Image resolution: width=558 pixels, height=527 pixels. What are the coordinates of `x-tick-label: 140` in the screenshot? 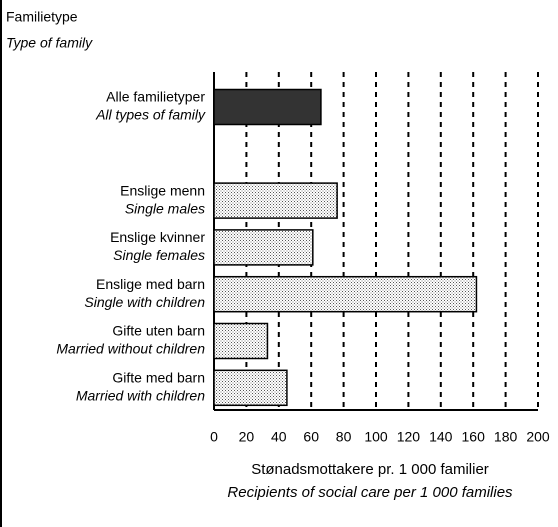 It's located at (441, 437).